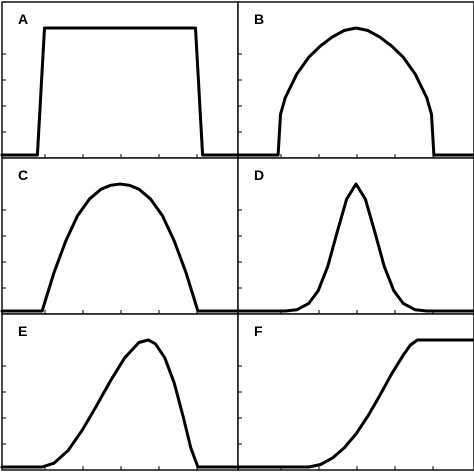  What do you see at coordinates (120, 403) in the screenshot?
I see `panel-e-curve` at bounding box center [120, 403].